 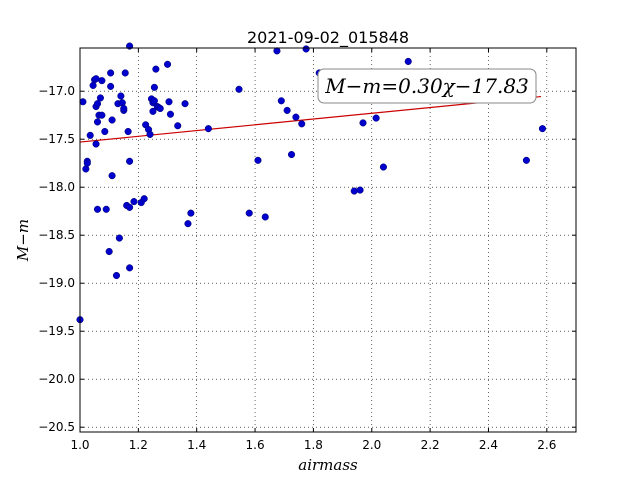 What do you see at coordinates (328, 38) in the screenshot?
I see `chart-title: 2021-09-02_015848` at bounding box center [328, 38].